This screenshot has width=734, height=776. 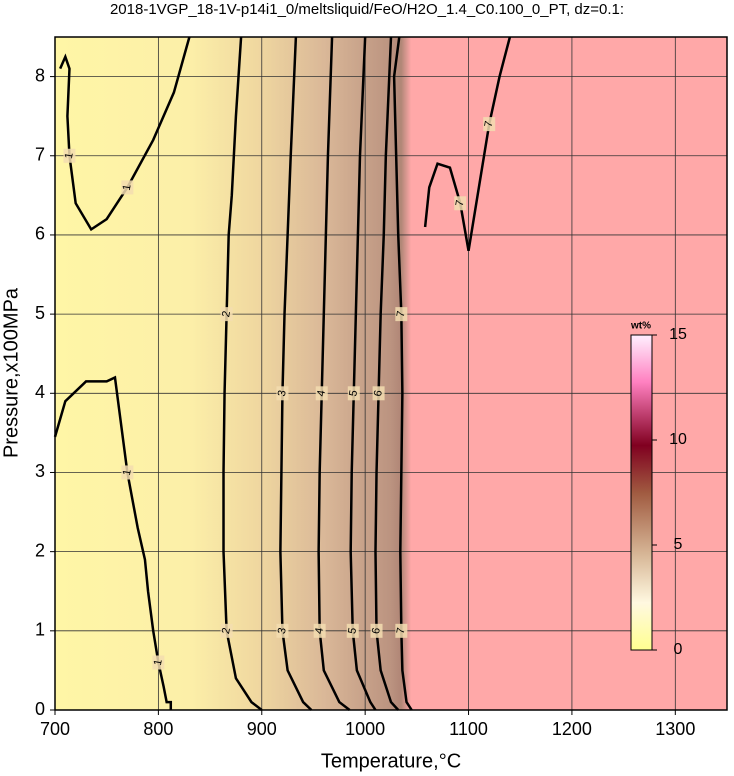 What do you see at coordinates (40, 75) in the screenshot?
I see `y-tick-label: 8` at bounding box center [40, 75].